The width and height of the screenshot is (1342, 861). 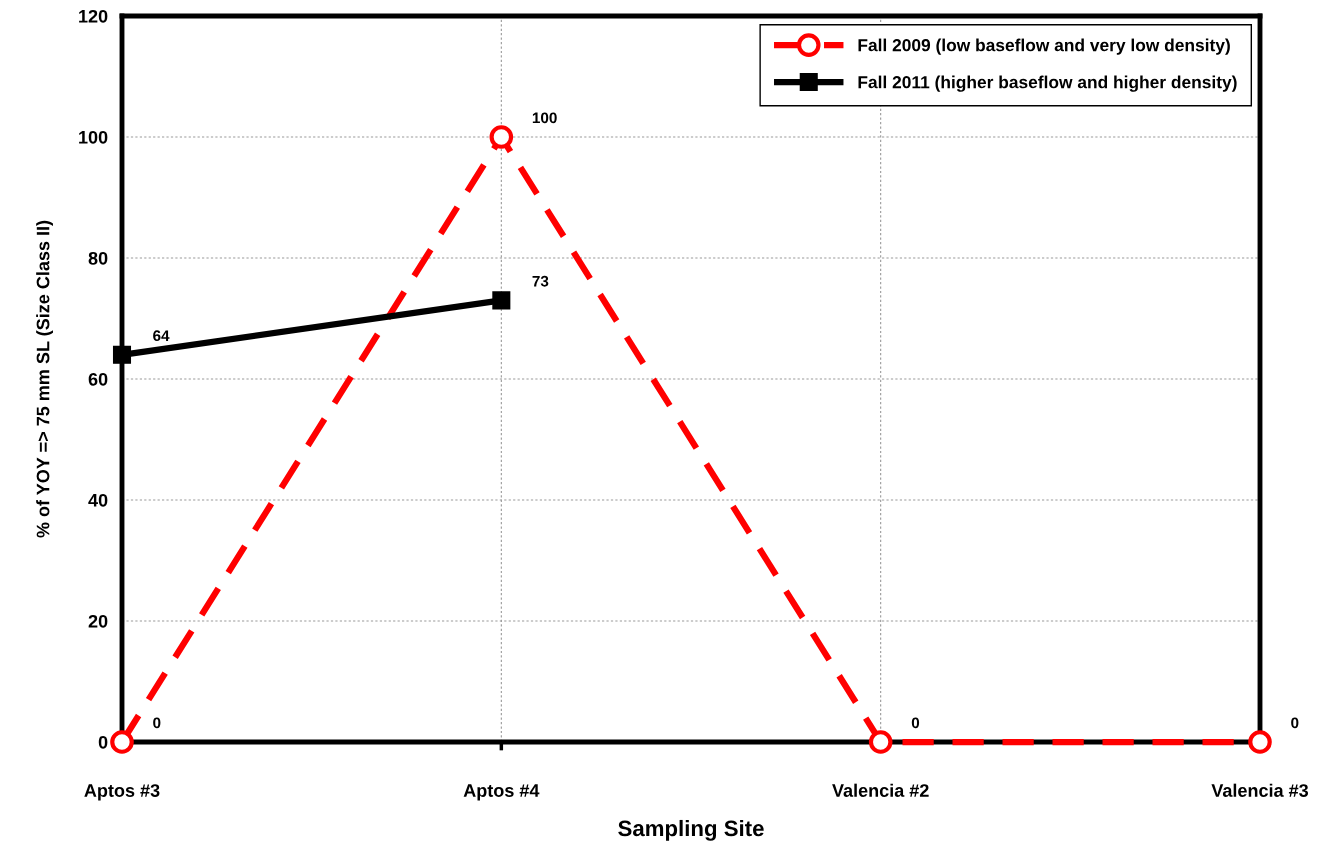 I want to click on y-tick-label: 80, so click(x=98, y=258).